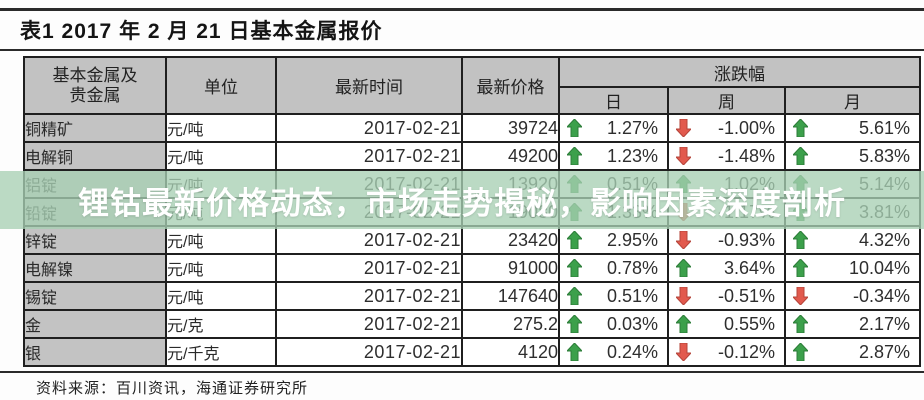  What do you see at coordinates (749, 323) in the screenshot?
I see `change-value: 0.55%` at bounding box center [749, 323].